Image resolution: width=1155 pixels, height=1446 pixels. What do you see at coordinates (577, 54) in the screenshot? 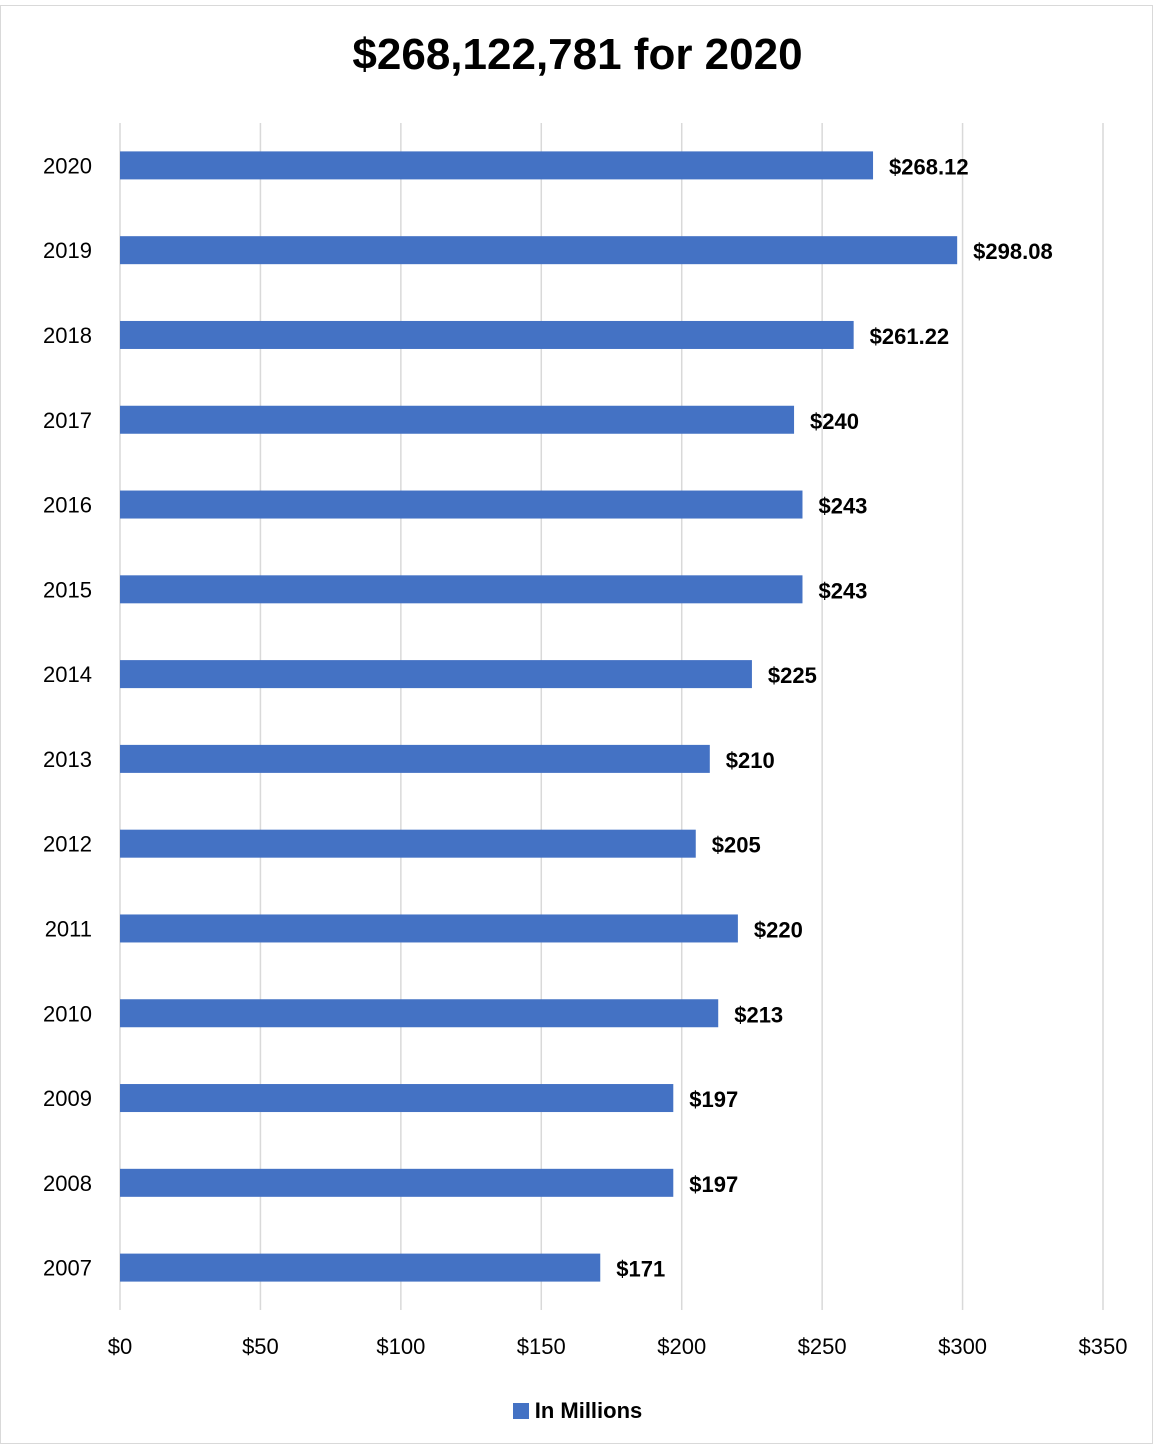
I see `chart-title: $268,122,781 for 2020` at bounding box center [577, 54].